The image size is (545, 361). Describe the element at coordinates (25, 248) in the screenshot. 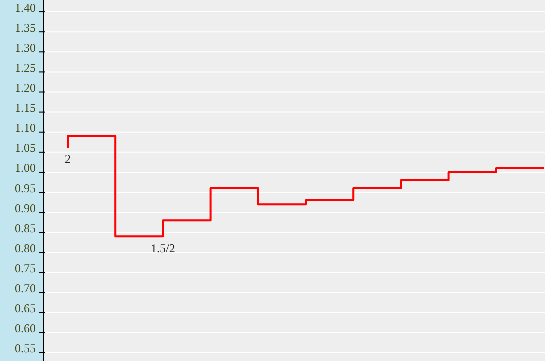

I see `y-tick-label: 0.80` at that location.